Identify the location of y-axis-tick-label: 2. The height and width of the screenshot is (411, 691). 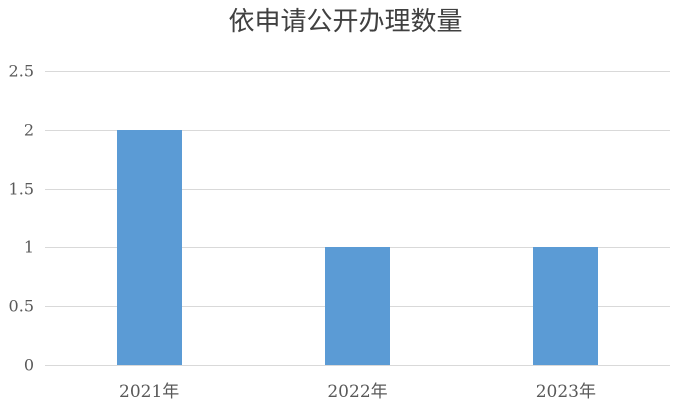
(28, 130).